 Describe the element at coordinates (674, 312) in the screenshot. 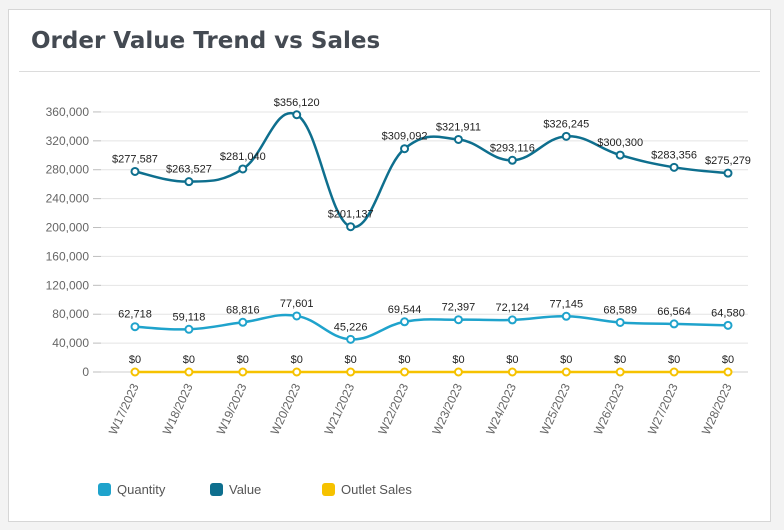

I see `data-label-quantity: 66,564` at that location.